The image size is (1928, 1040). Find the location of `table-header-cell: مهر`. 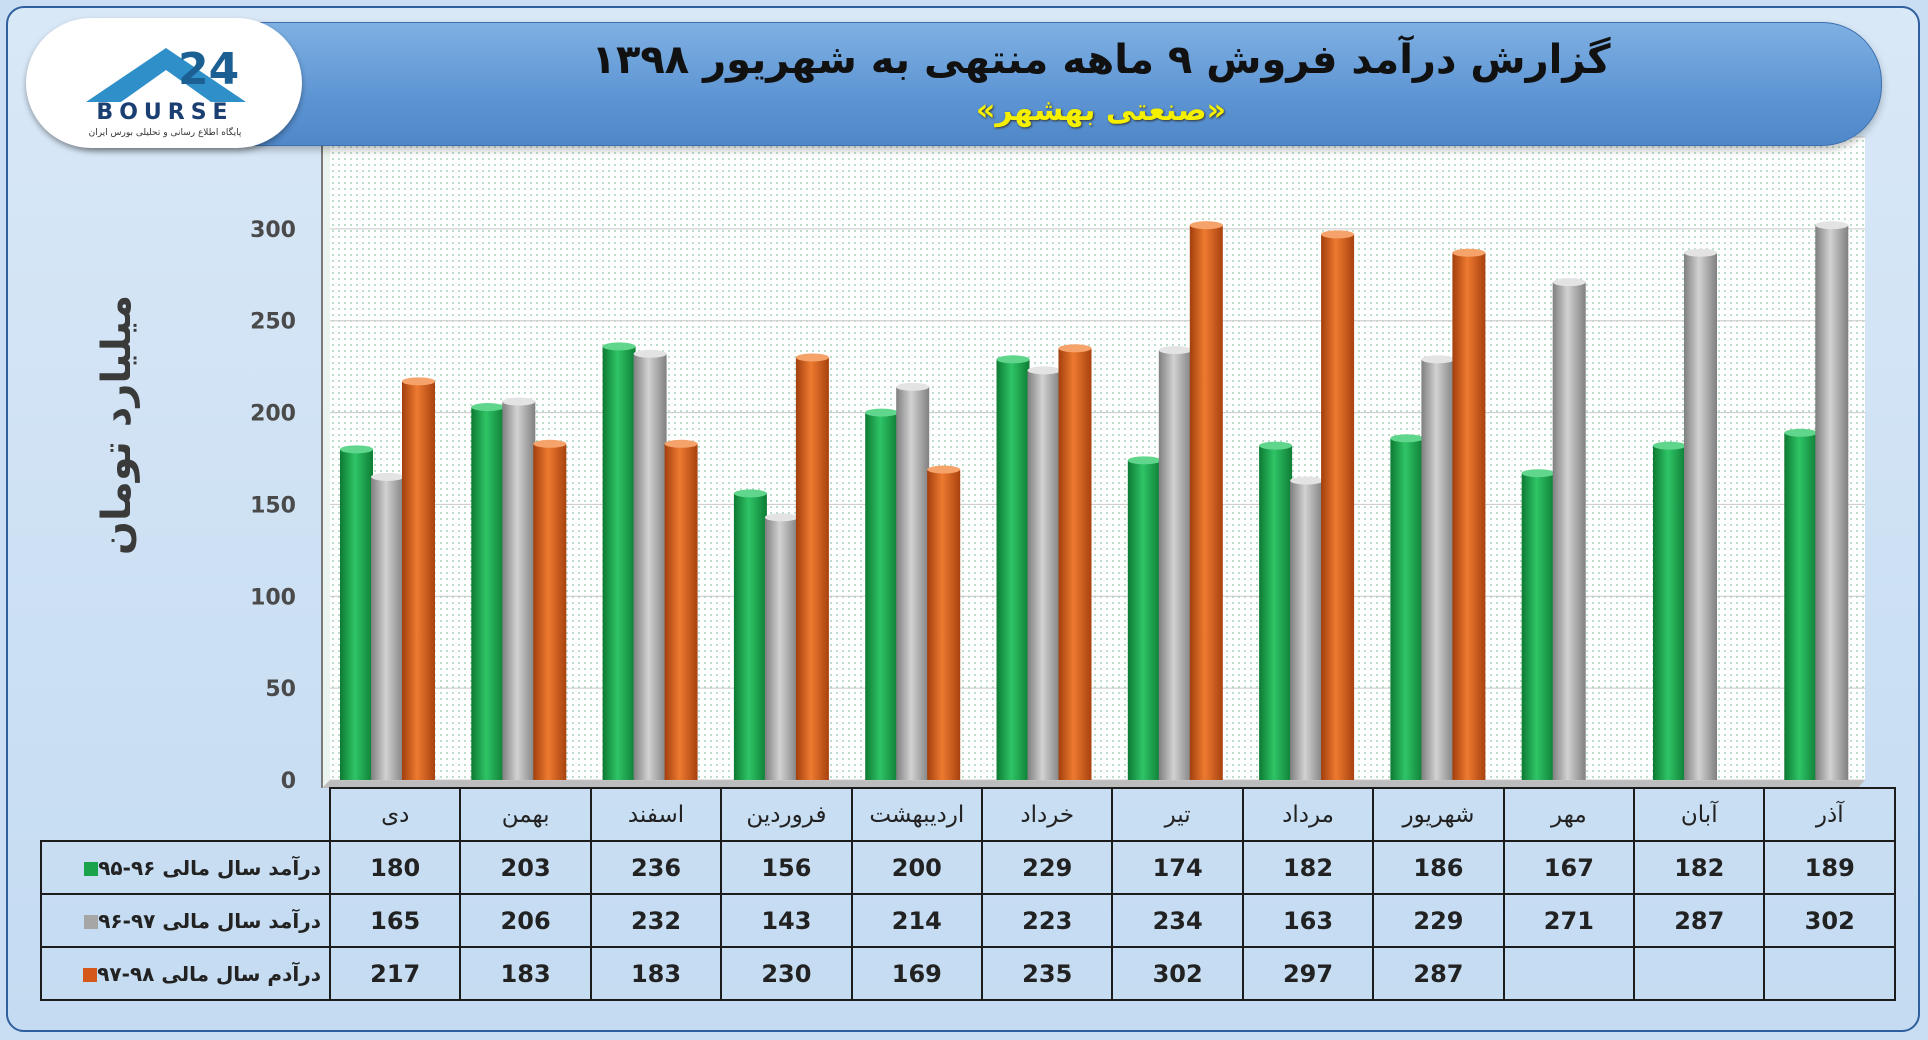

table-header-cell: مهر is located at coordinates (1569, 814).